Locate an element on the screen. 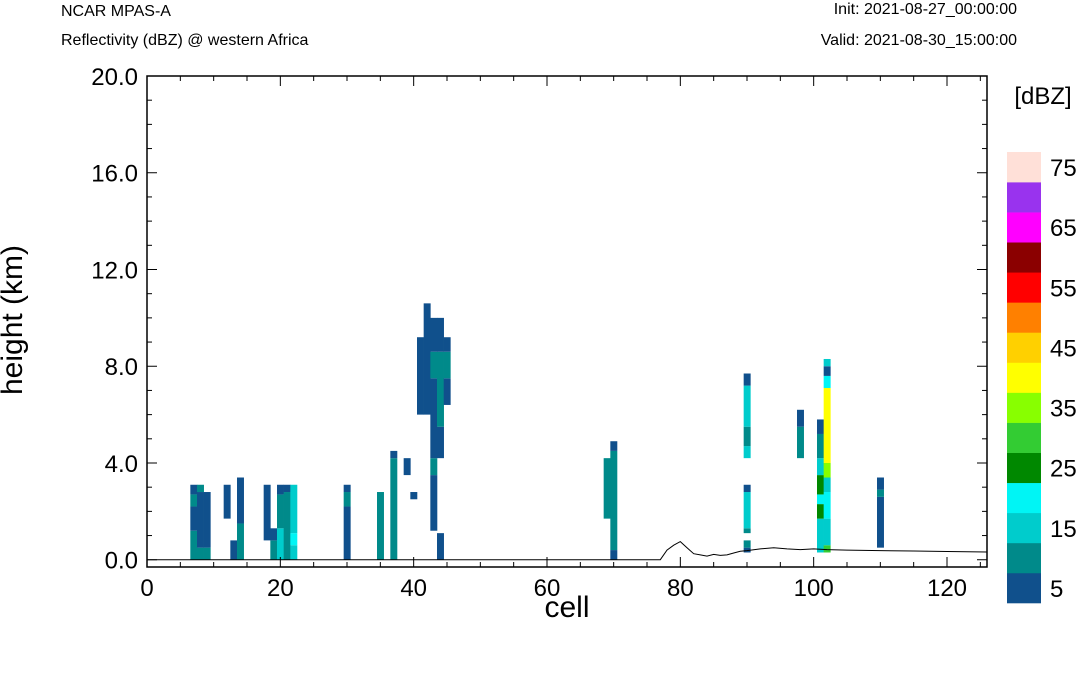 The width and height of the screenshot is (1079, 677). y-tick-label: 0.0 is located at coordinates (121, 561).